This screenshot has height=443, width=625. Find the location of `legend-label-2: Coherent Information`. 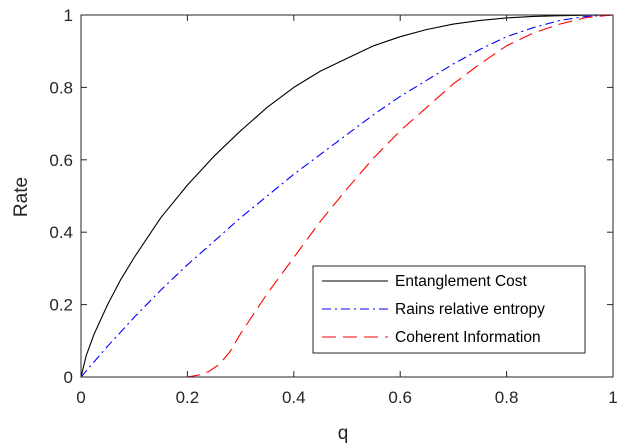

legend-label-2: Coherent Information is located at coordinates (468, 337).